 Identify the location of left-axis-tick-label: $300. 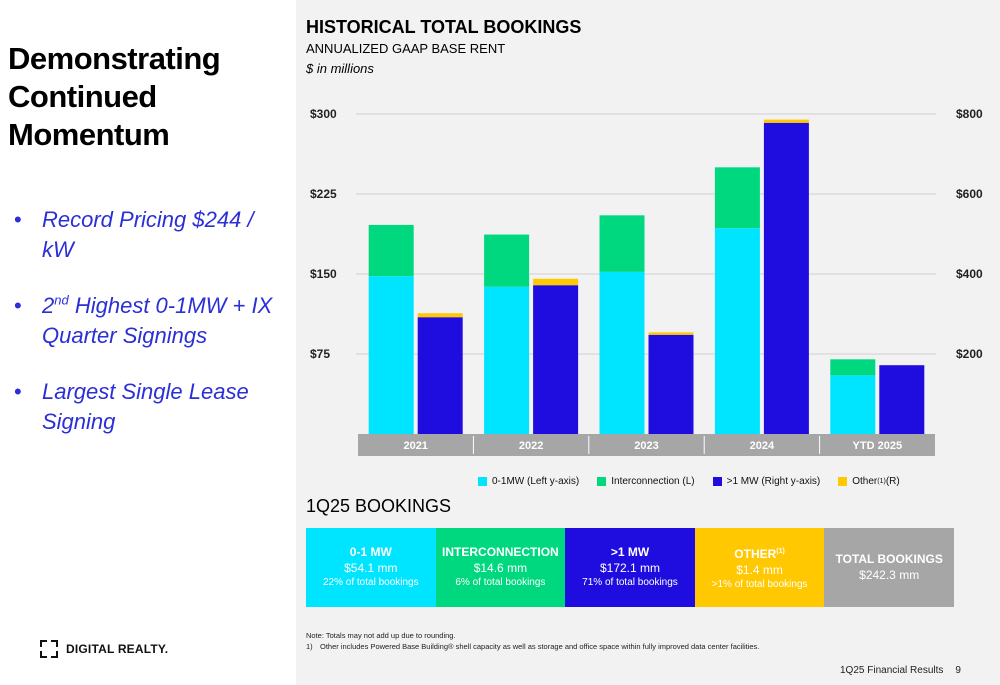
(323, 114).